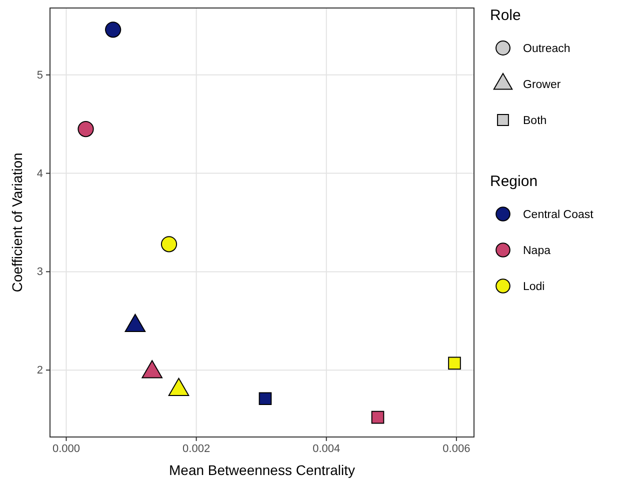 The image size is (644, 481). I want to click on y-tick-label: 2, so click(39, 370).